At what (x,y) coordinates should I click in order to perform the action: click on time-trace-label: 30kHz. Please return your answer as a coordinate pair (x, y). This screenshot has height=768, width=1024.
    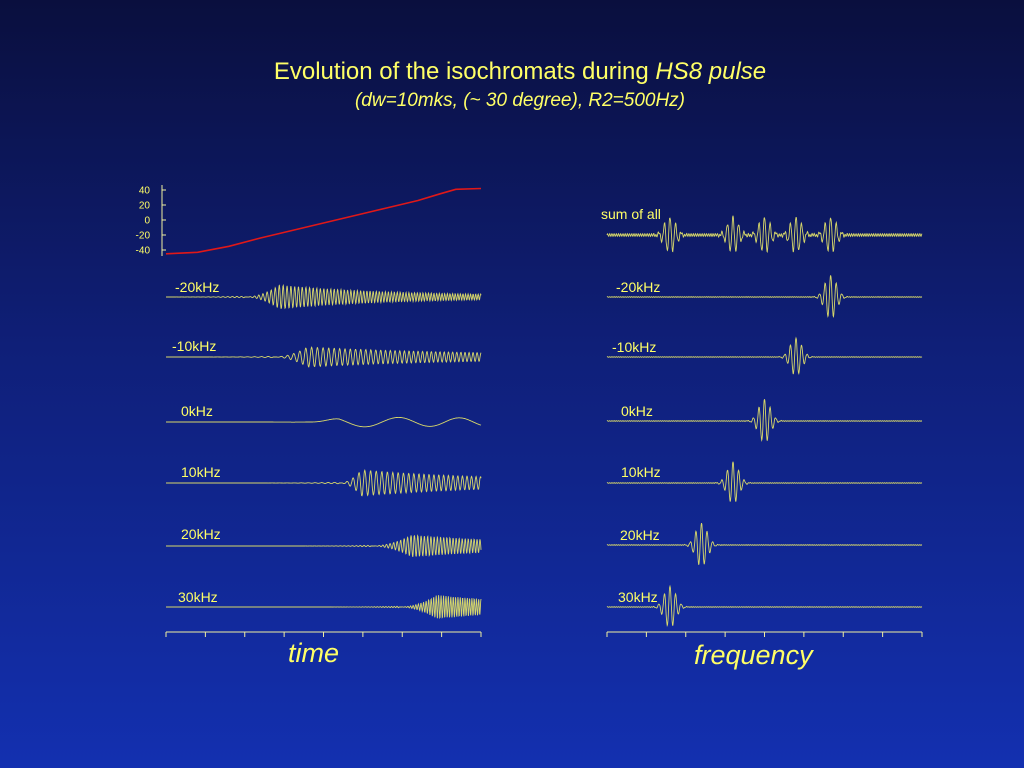
    Looking at the image, I should click on (198, 597).